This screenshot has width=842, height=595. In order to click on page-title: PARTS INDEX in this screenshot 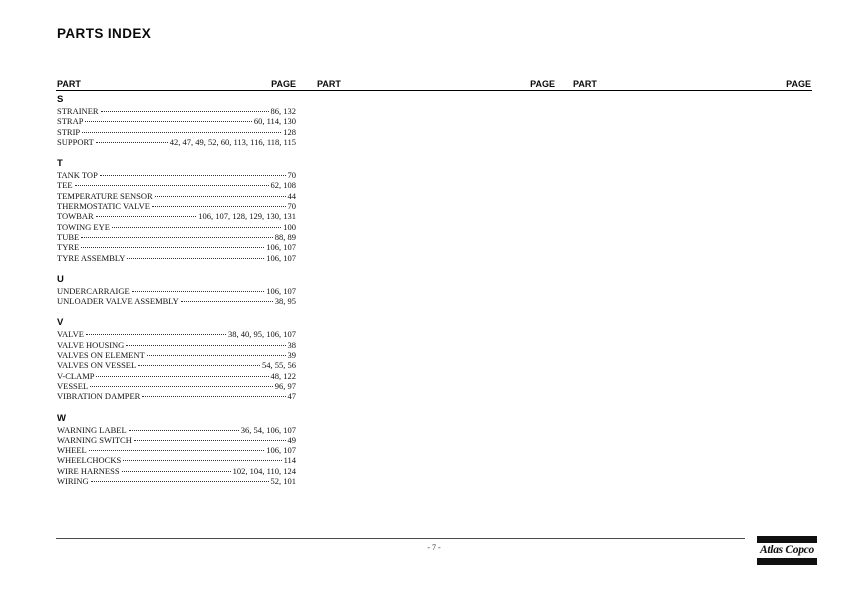, I will do `click(104, 33)`.